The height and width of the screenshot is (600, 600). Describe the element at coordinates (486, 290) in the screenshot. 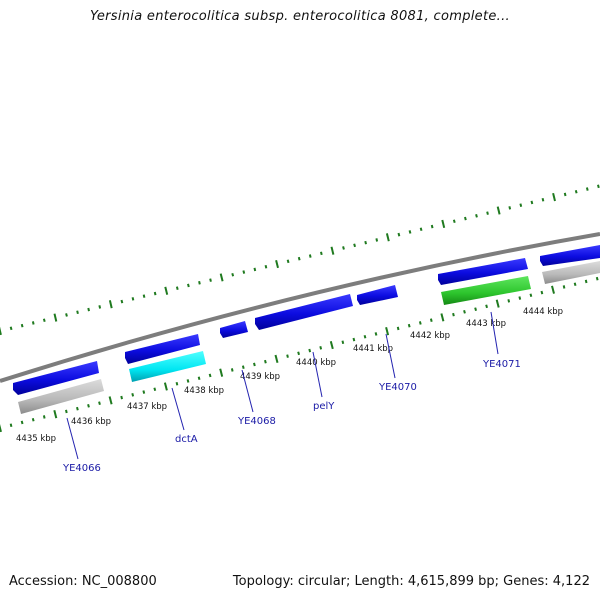

I see `highlight-feature-ye4071` at that location.